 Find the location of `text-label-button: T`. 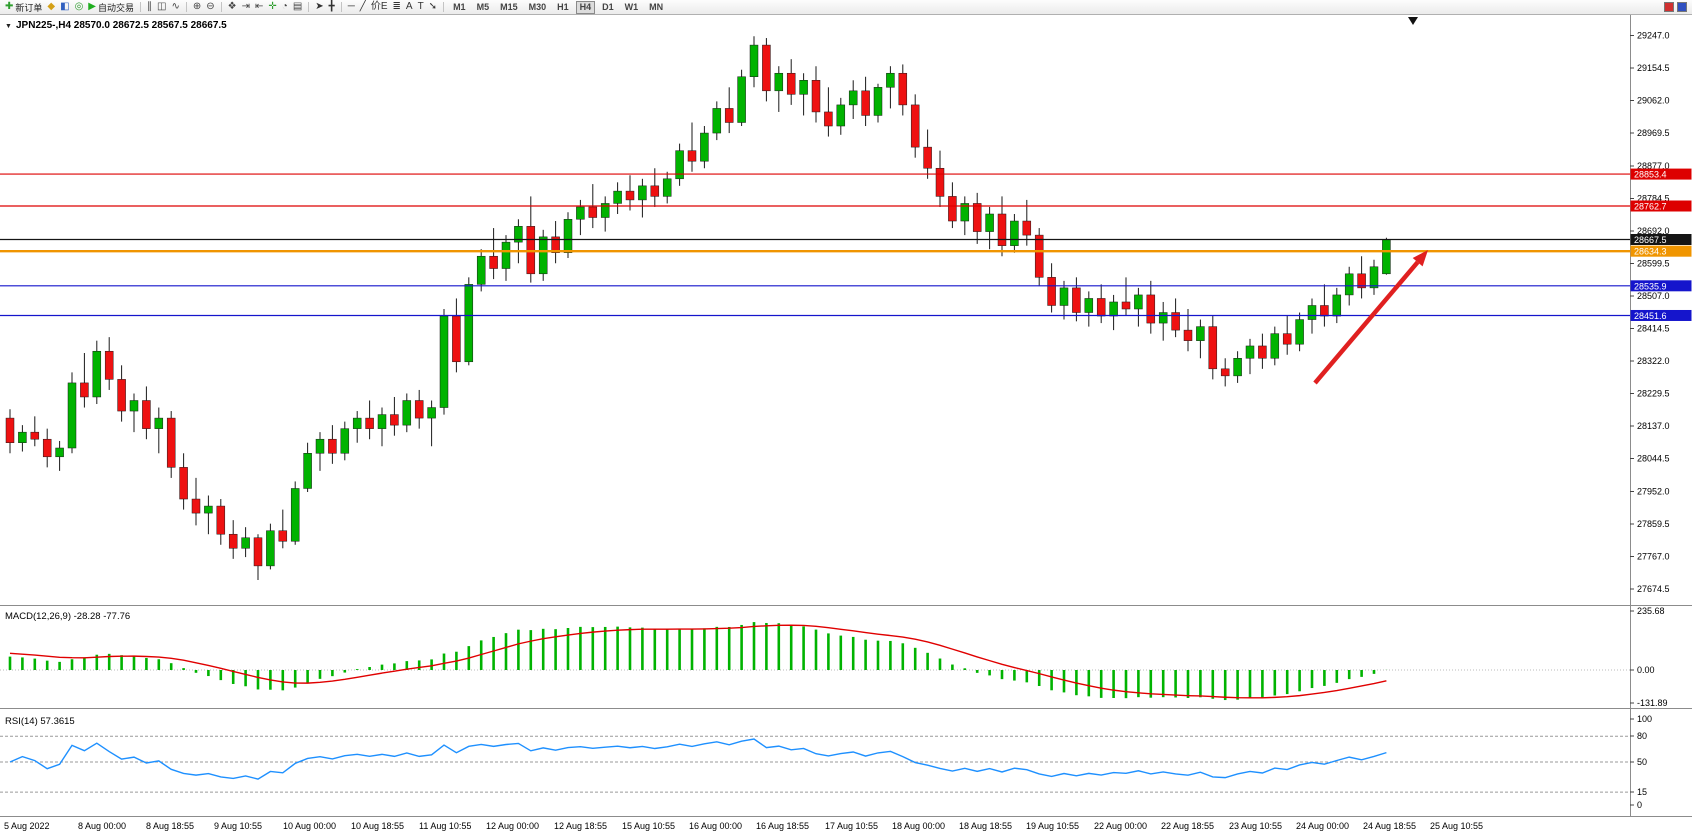

text-label-button: T is located at coordinates (421, 7).